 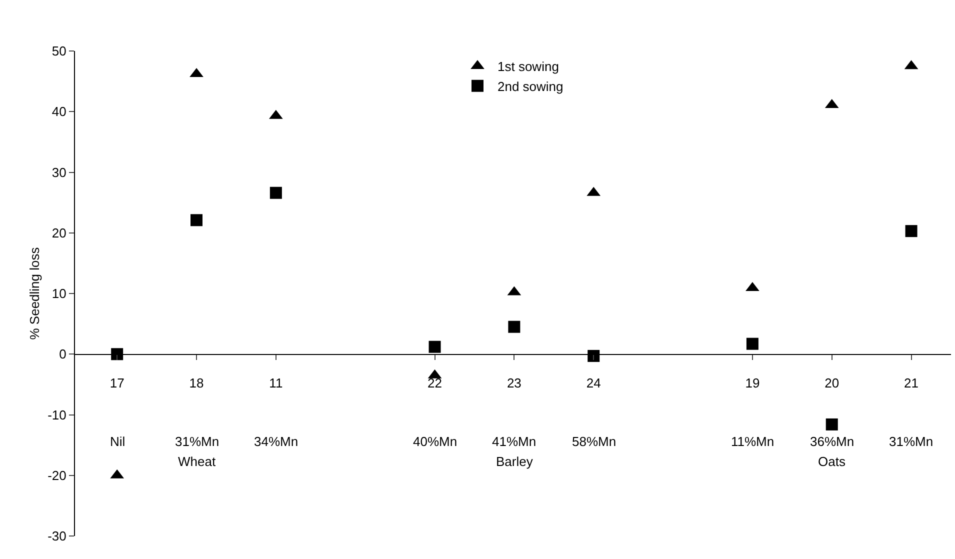 What do you see at coordinates (197, 461) in the screenshot?
I see `annotation: Wheat` at bounding box center [197, 461].